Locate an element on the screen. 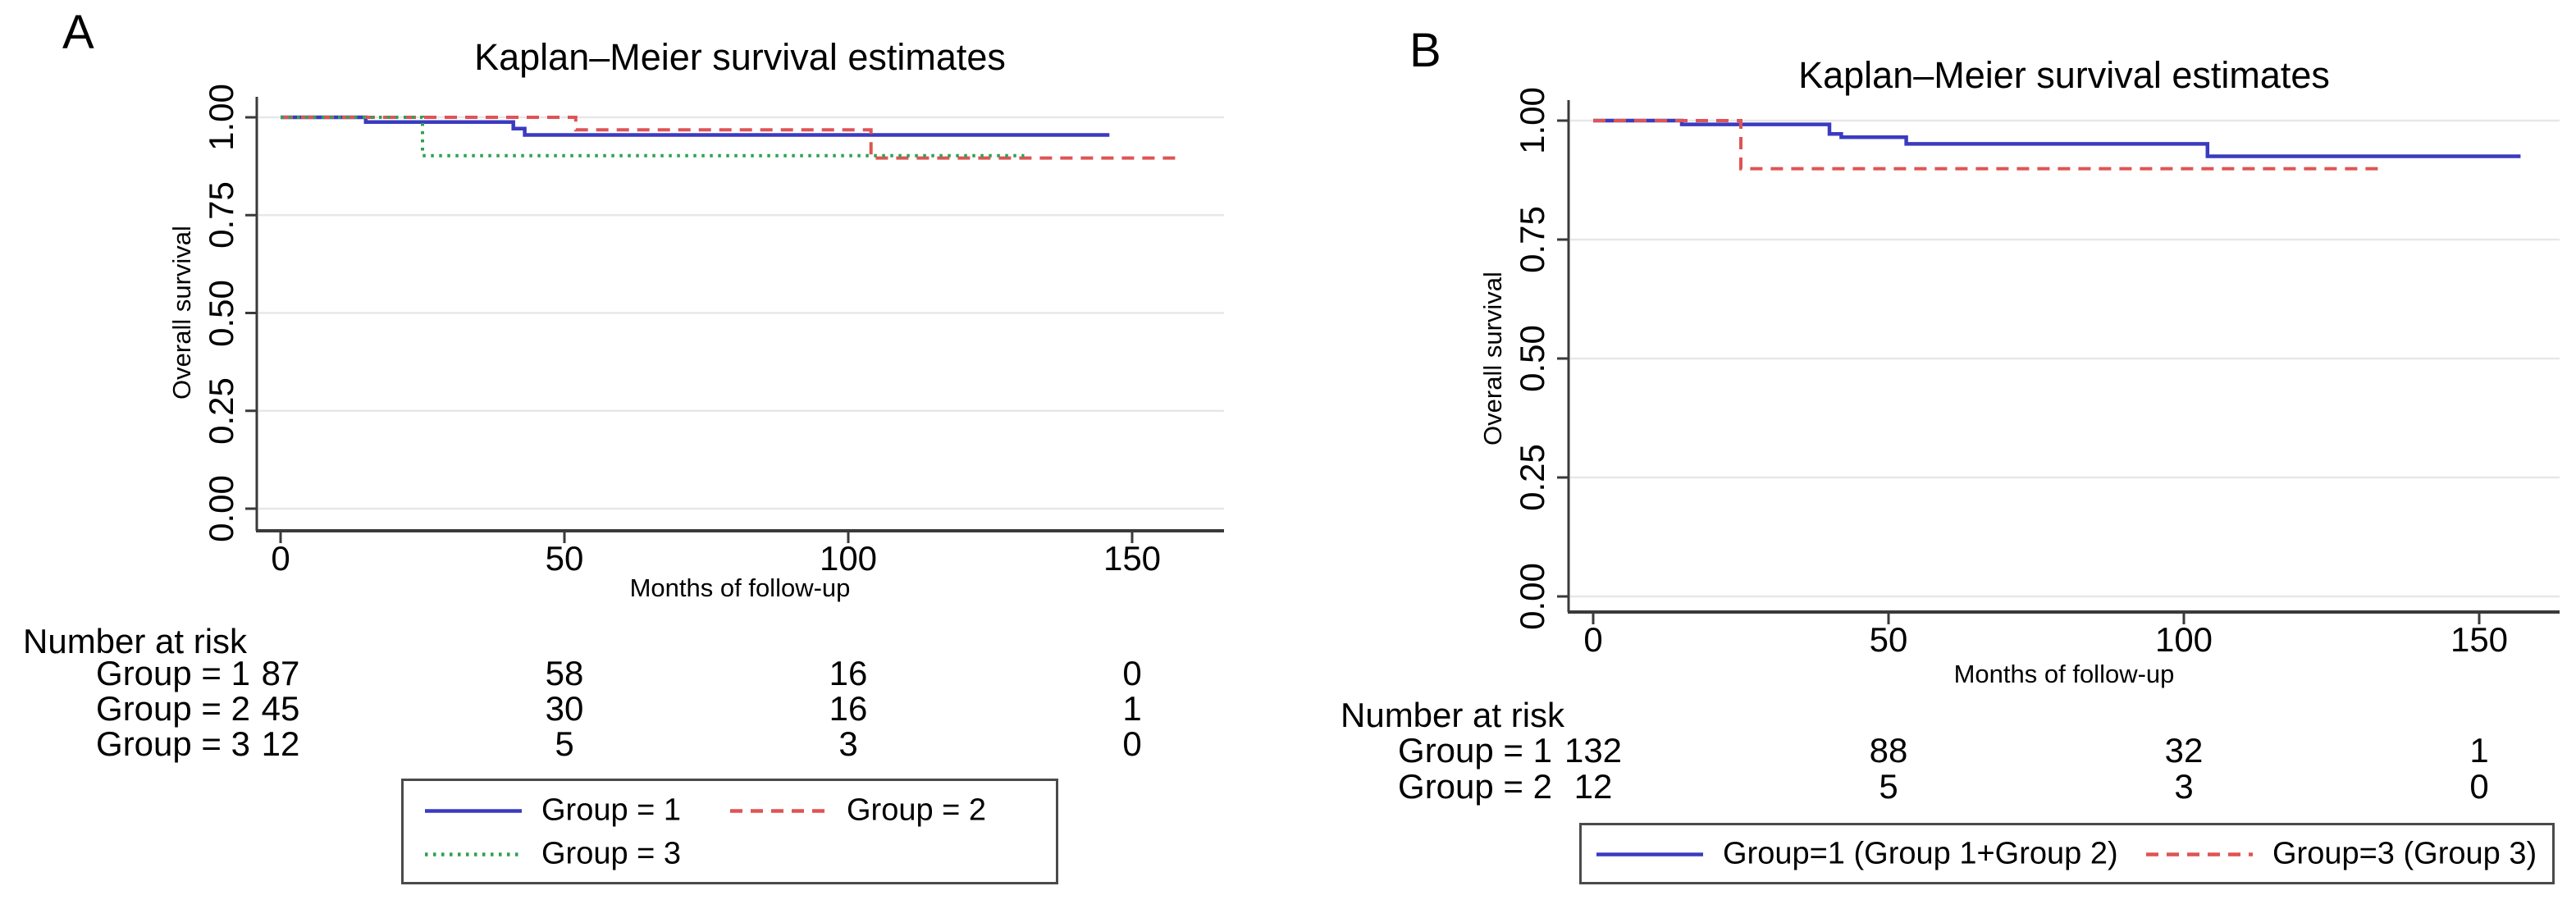 Image resolution: width=2576 pixels, height=909 pixels. panel-a-title: Kaplan–Meier survival estimates is located at coordinates (740, 57).